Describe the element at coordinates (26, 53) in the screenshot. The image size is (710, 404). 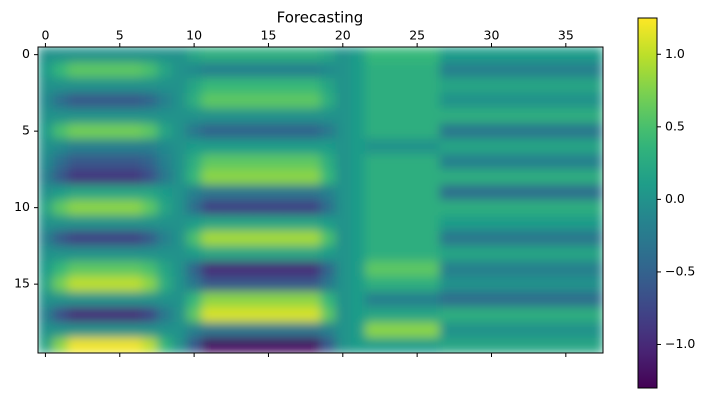
I see `y-tick-label: 0` at that location.